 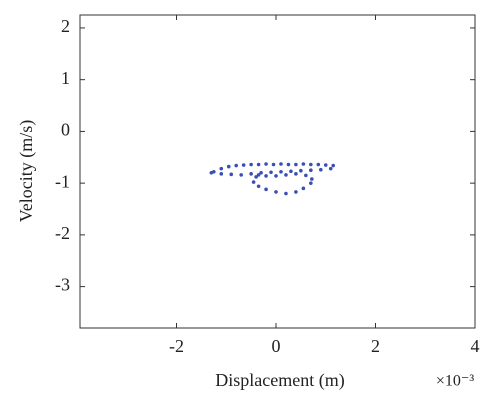 What do you see at coordinates (62, 285) in the screenshot?
I see `y-tick-label: -3` at bounding box center [62, 285].